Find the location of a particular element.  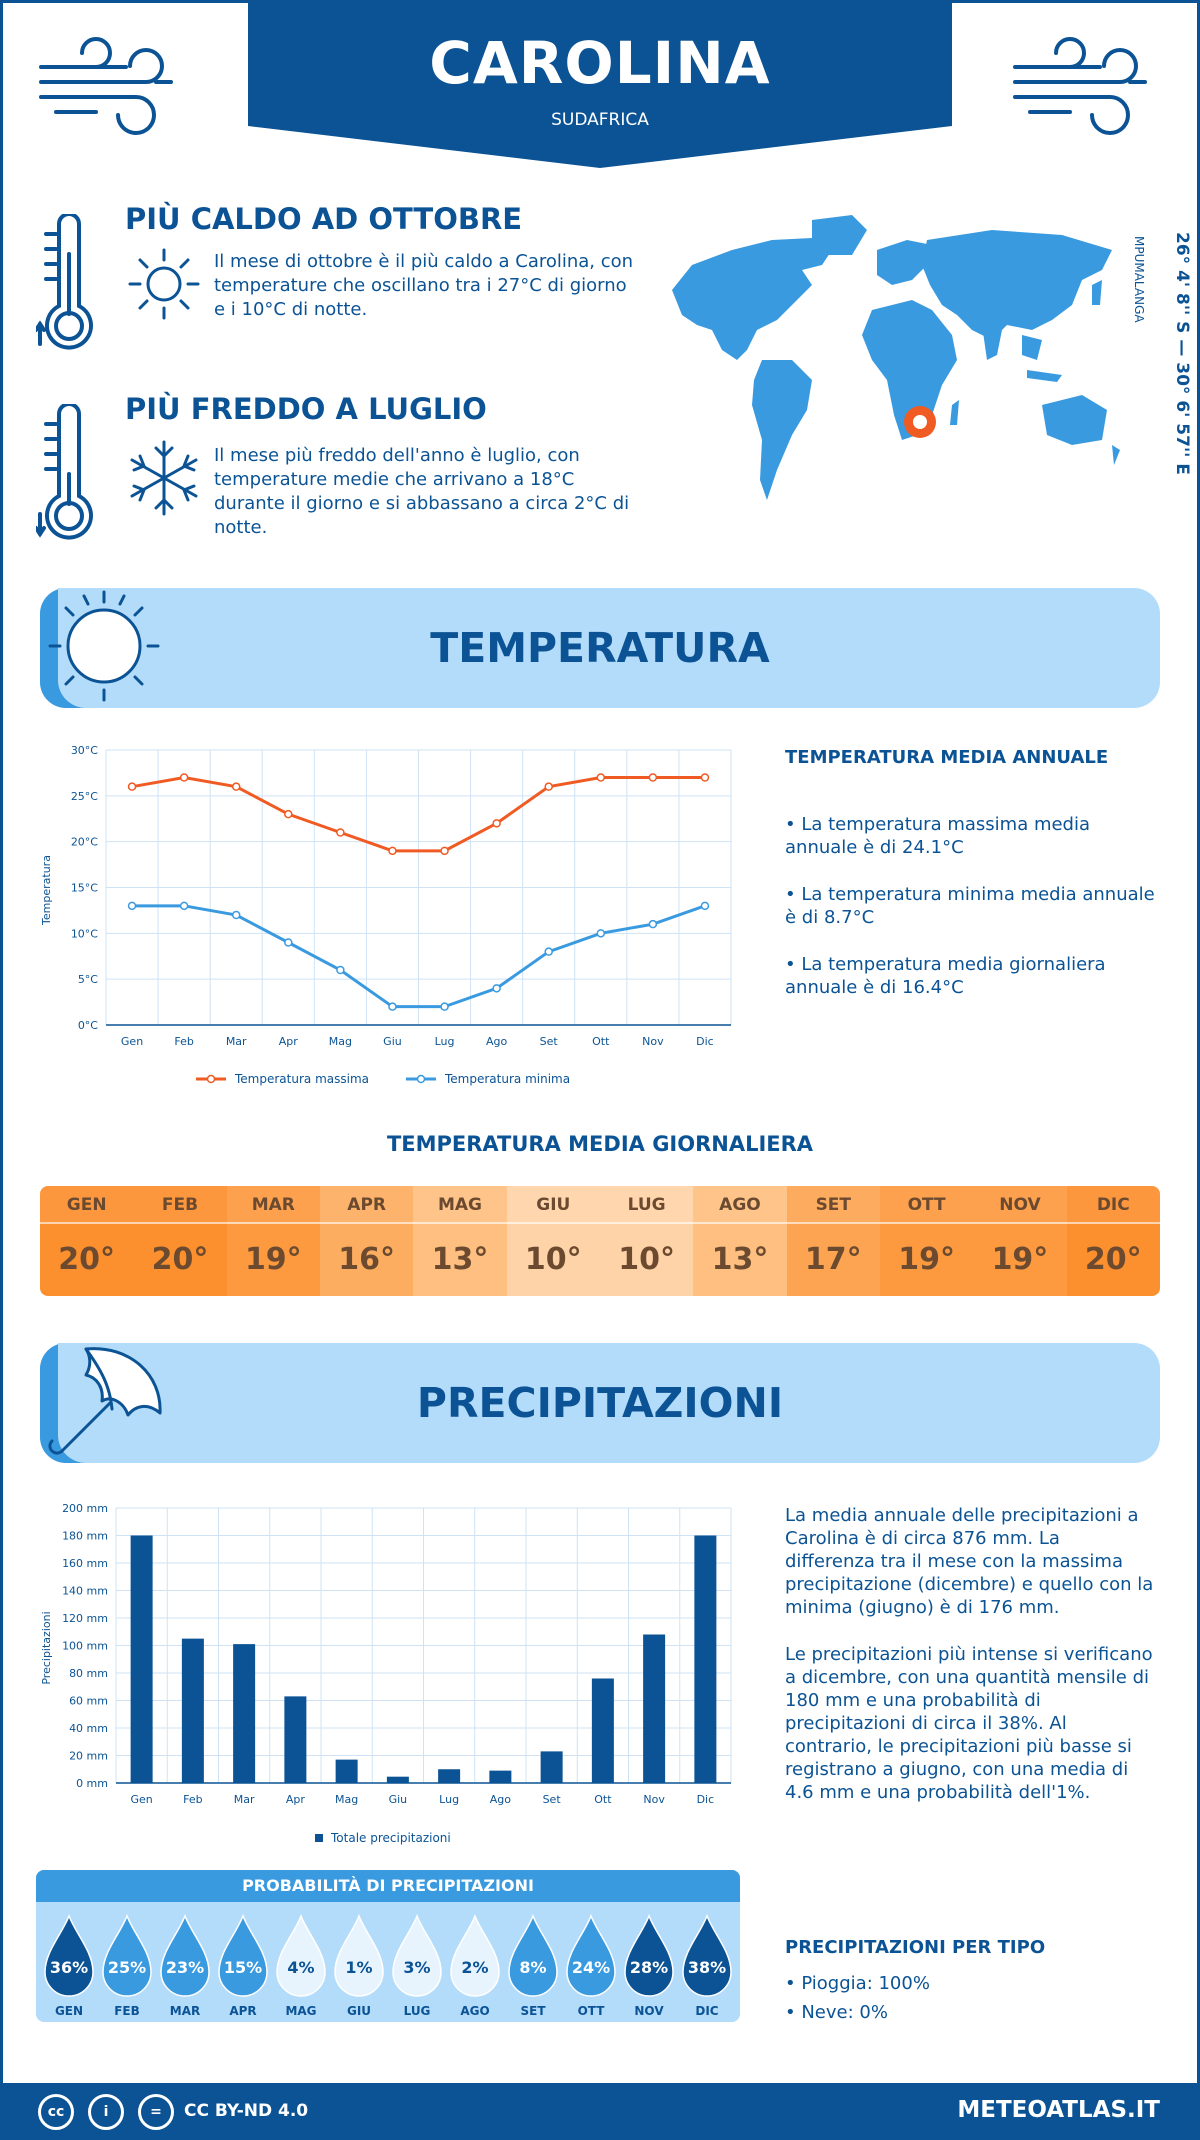

region-text: MPUMALANGA is located at coordinates (1139, 279).